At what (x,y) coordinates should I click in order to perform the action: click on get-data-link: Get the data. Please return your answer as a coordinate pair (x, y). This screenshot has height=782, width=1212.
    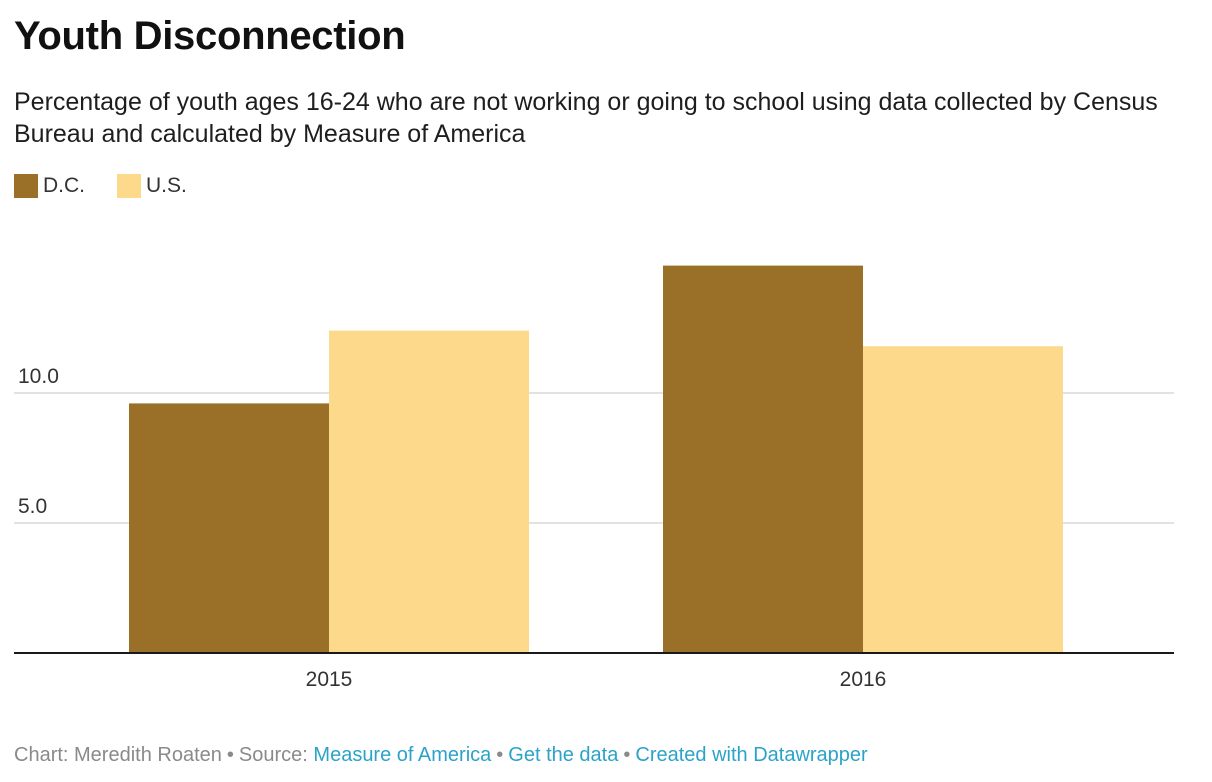
    Looking at the image, I should click on (563, 755).